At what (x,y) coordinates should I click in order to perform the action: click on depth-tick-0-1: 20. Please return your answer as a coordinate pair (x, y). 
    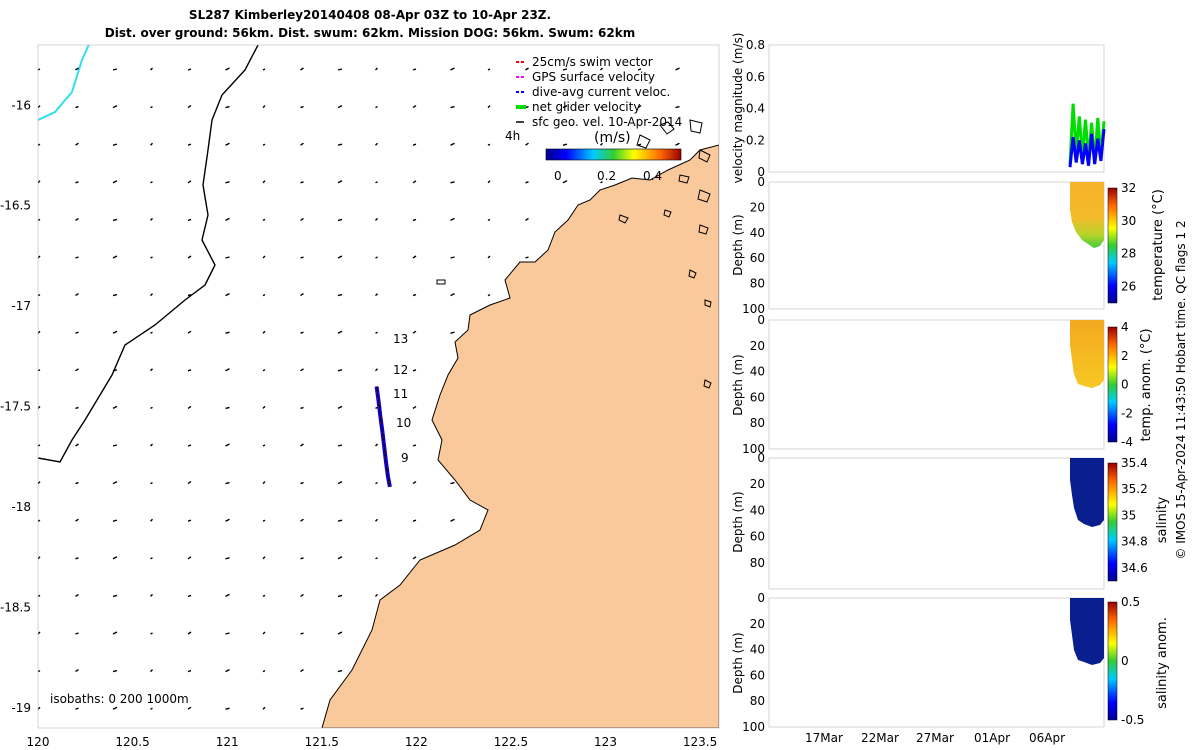
    Looking at the image, I should click on (757, 207).